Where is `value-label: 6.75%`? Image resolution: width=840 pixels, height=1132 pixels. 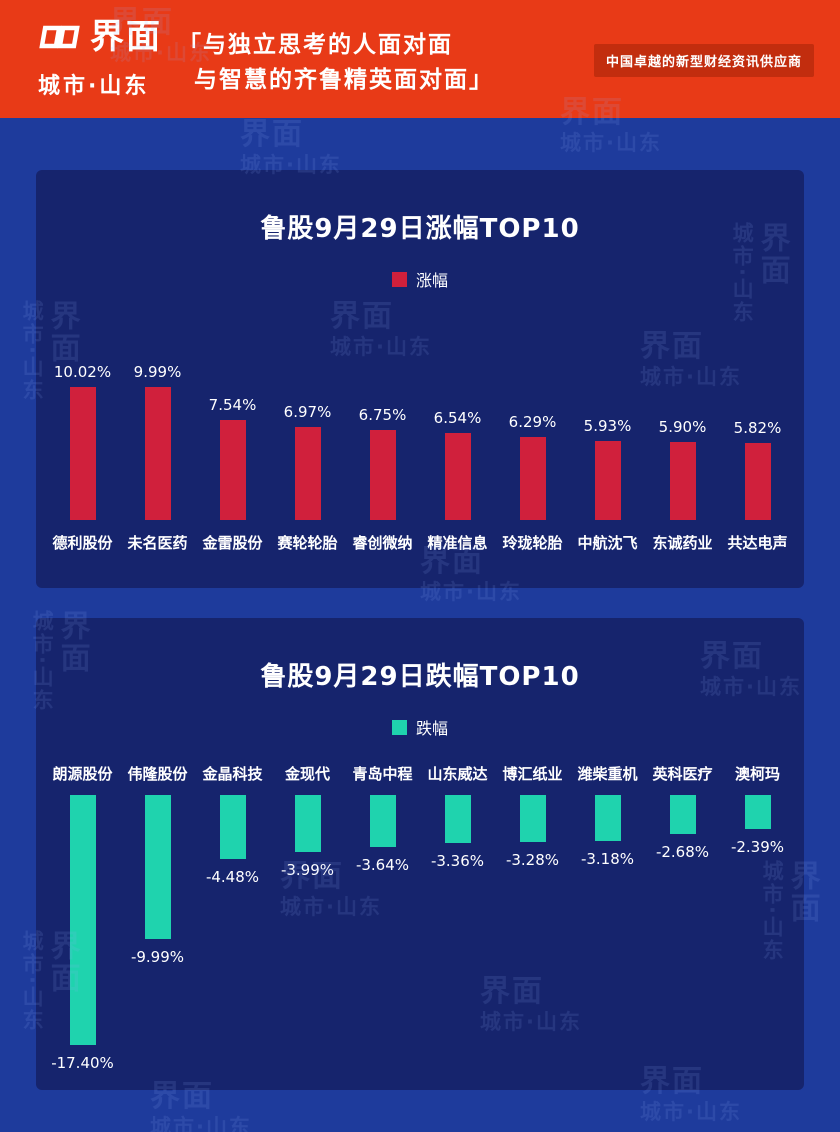
value-label: 6.75% is located at coordinates (382, 415).